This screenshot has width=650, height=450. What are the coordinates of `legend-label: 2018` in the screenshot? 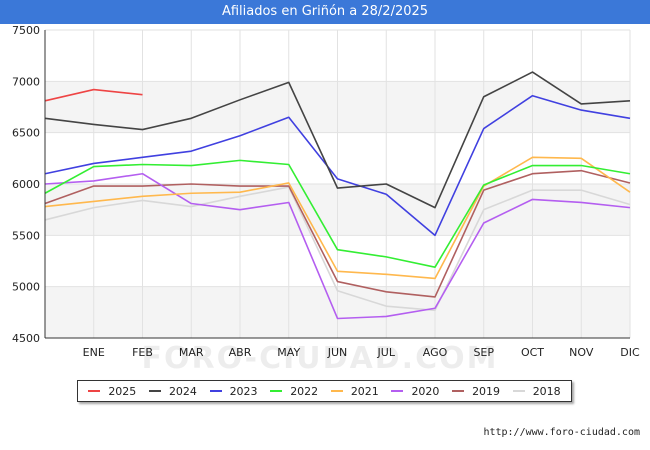 It's located at (546, 391).